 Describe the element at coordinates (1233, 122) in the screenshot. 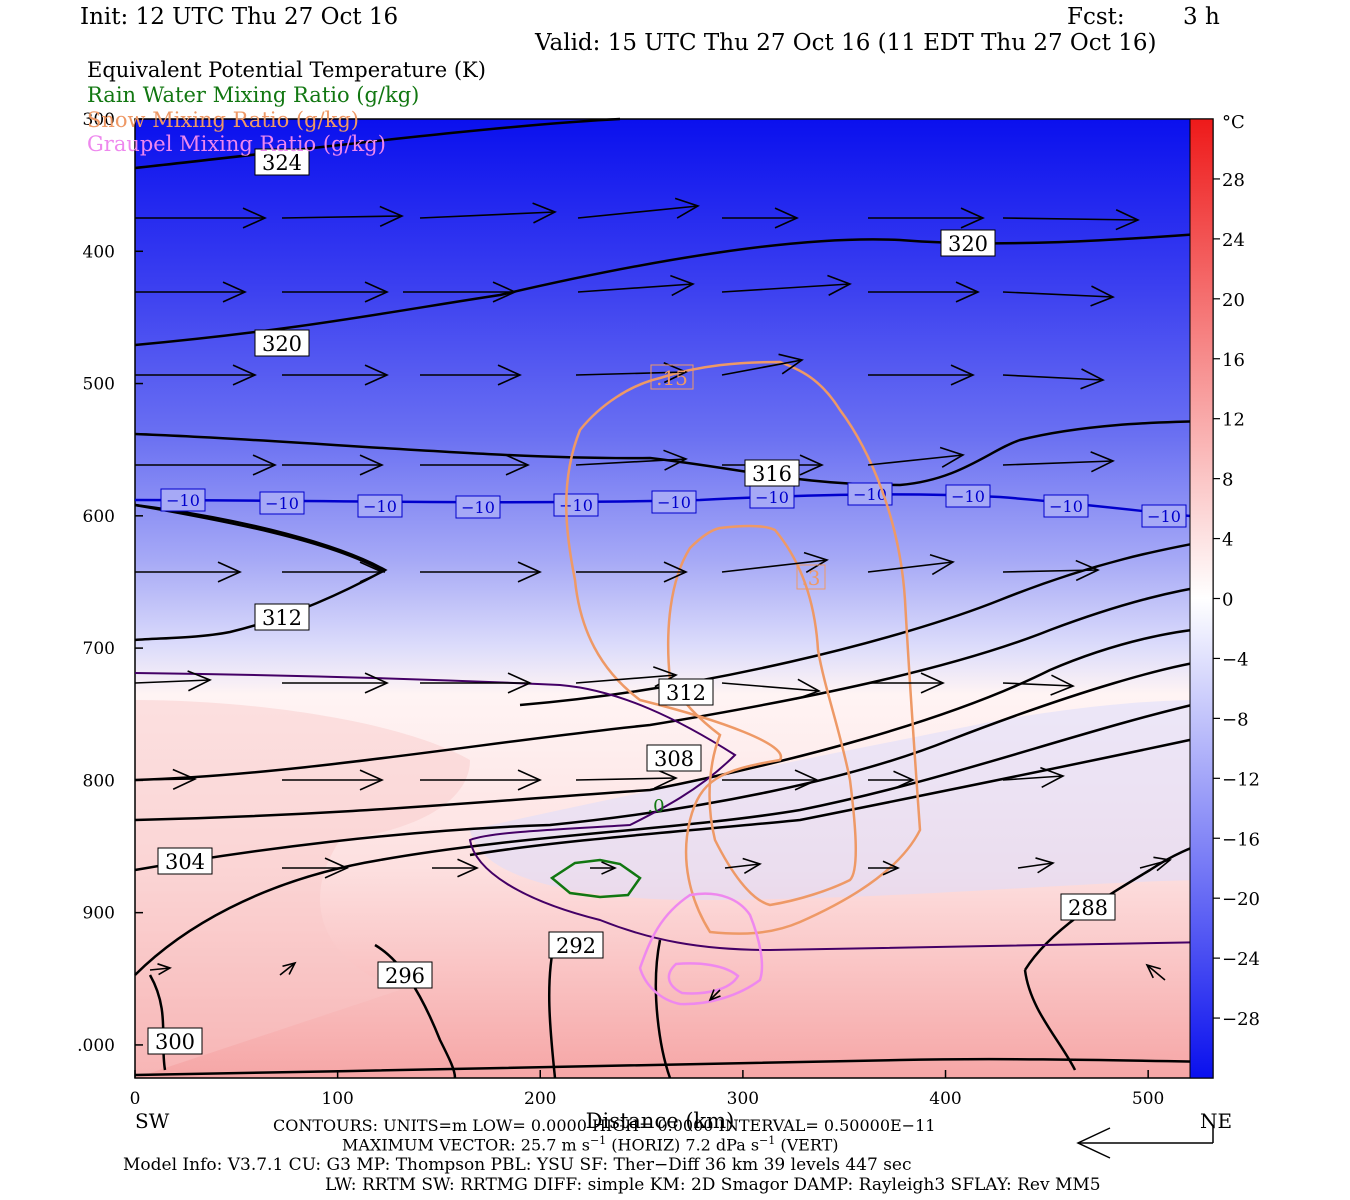

I see `colorbar-unit: °C` at that location.